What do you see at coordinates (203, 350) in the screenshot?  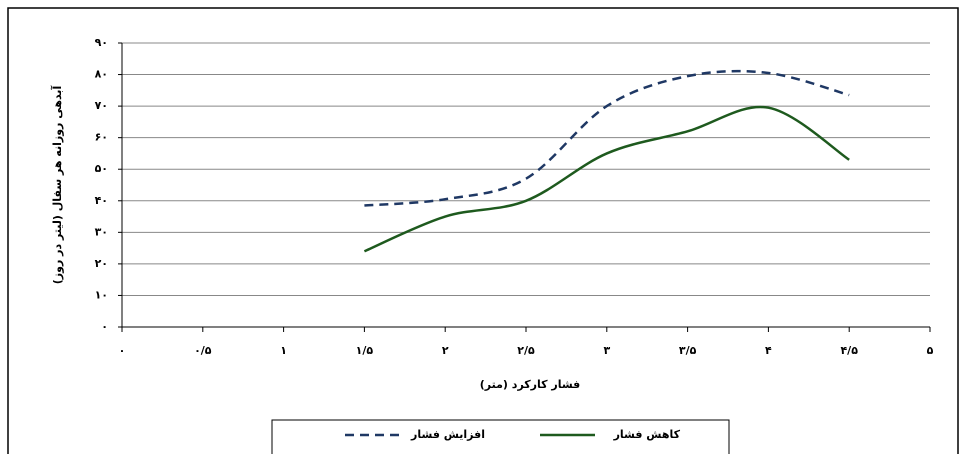 I see `x-tick-label: ۰/۵` at bounding box center [203, 350].